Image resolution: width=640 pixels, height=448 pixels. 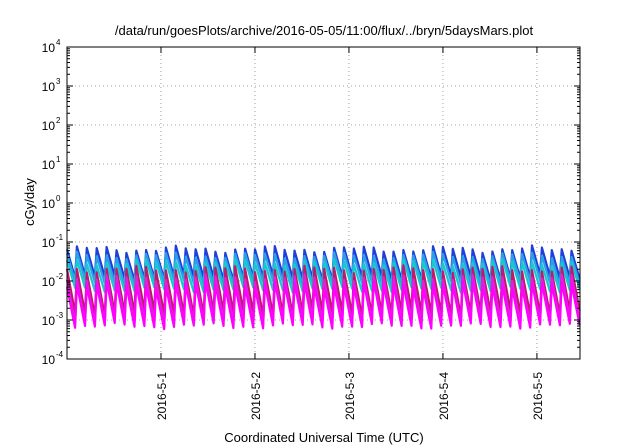 I want to click on x-tick-label: 2016-5-4, so click(x=444, y=396).